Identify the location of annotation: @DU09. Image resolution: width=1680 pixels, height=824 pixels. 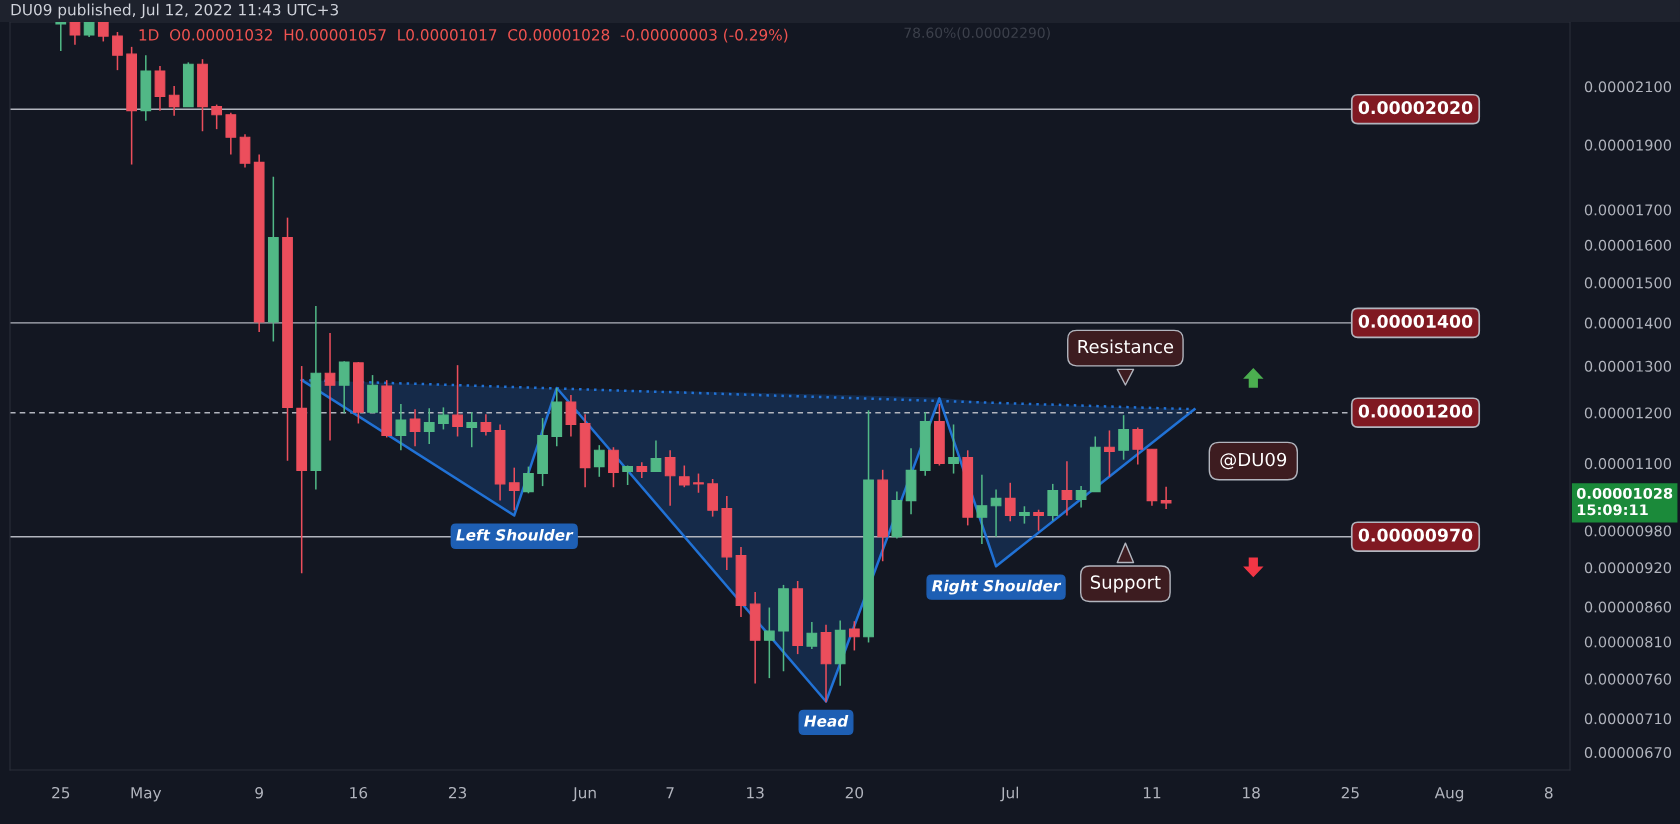
(1253, 461).